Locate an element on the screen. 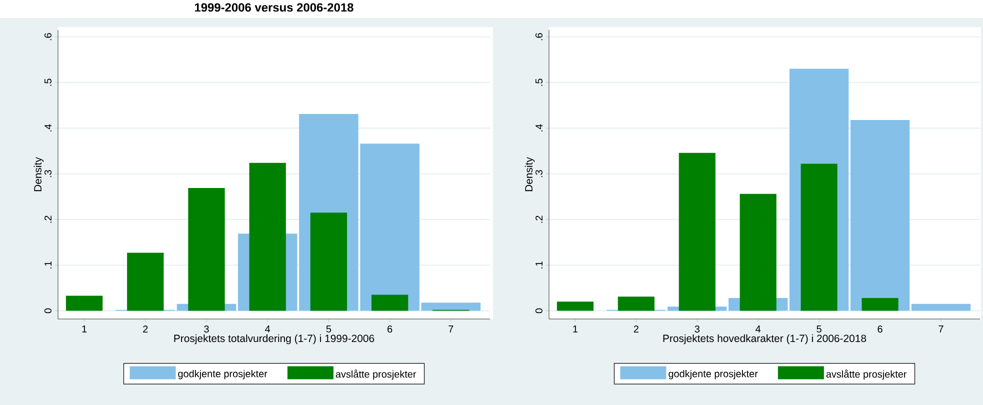 The image size is (983, 405). x-axis-title: Prosjektets totalvurdering (1-7) i 1999-2006 is located at coordinates (274, 339).